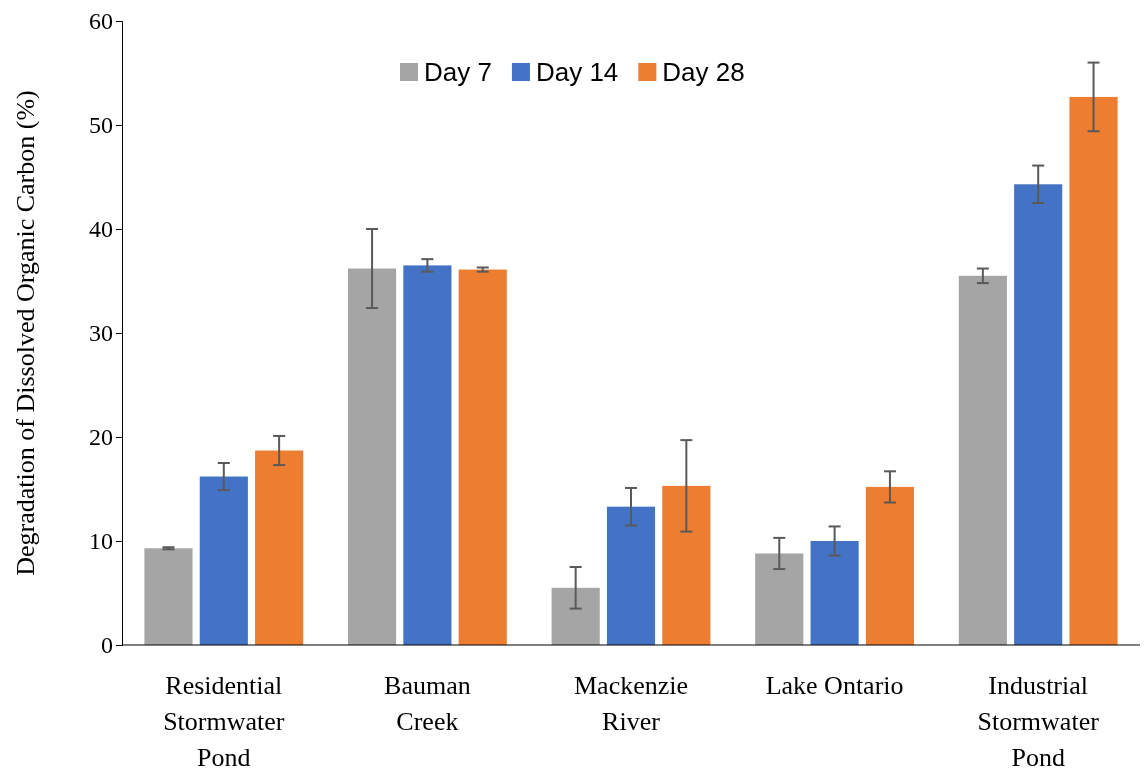  I want to click on y-tick-label: 50, so click(101, 125).